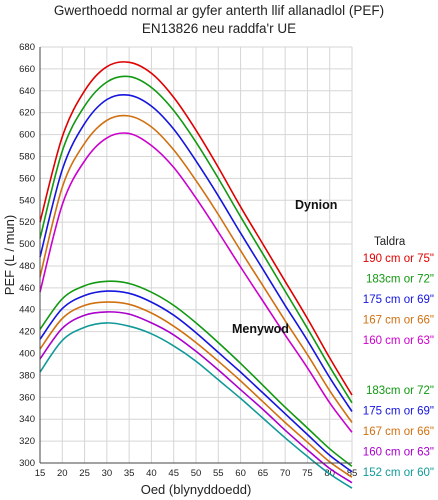 The width and height of the screenshot is (438, 500). Describe the element at coordinates (27, 69) in the screenshot. I see `y-tick-label: 660` at that location.